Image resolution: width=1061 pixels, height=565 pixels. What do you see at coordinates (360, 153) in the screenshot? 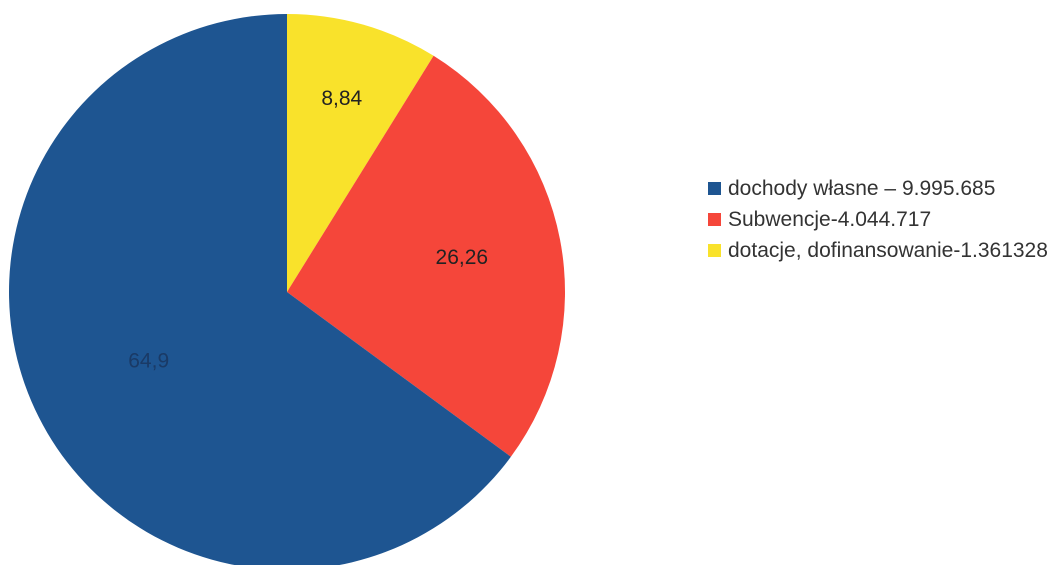
I see `pie-slice` at bounding box center [360, 153].